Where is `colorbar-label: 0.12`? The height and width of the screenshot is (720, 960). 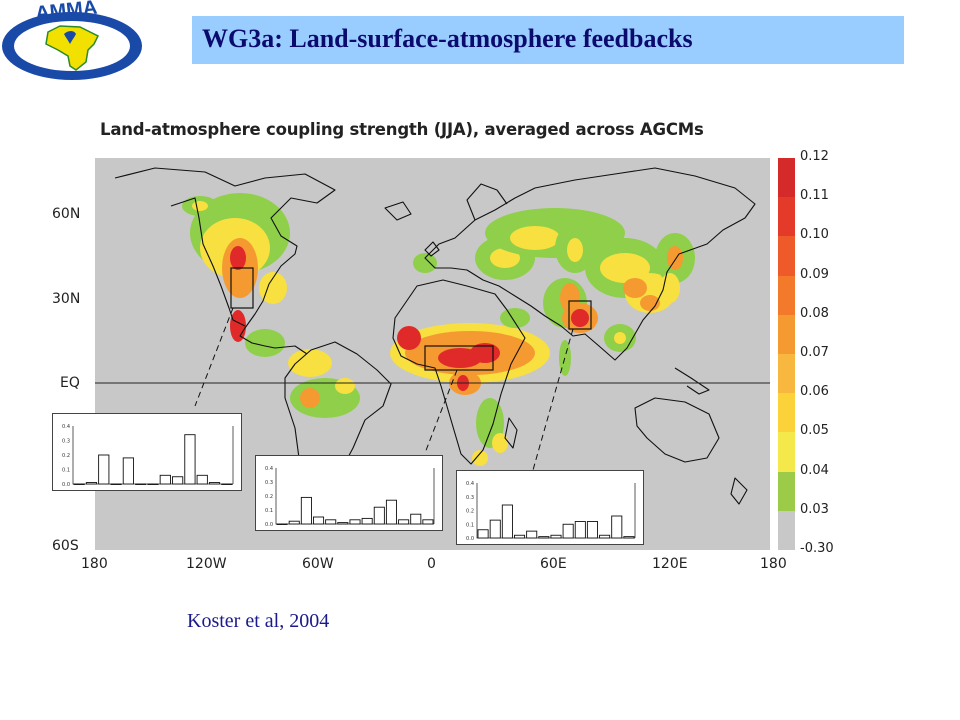 colorbar-label: 0.12 is located at coordinates (814, 156).